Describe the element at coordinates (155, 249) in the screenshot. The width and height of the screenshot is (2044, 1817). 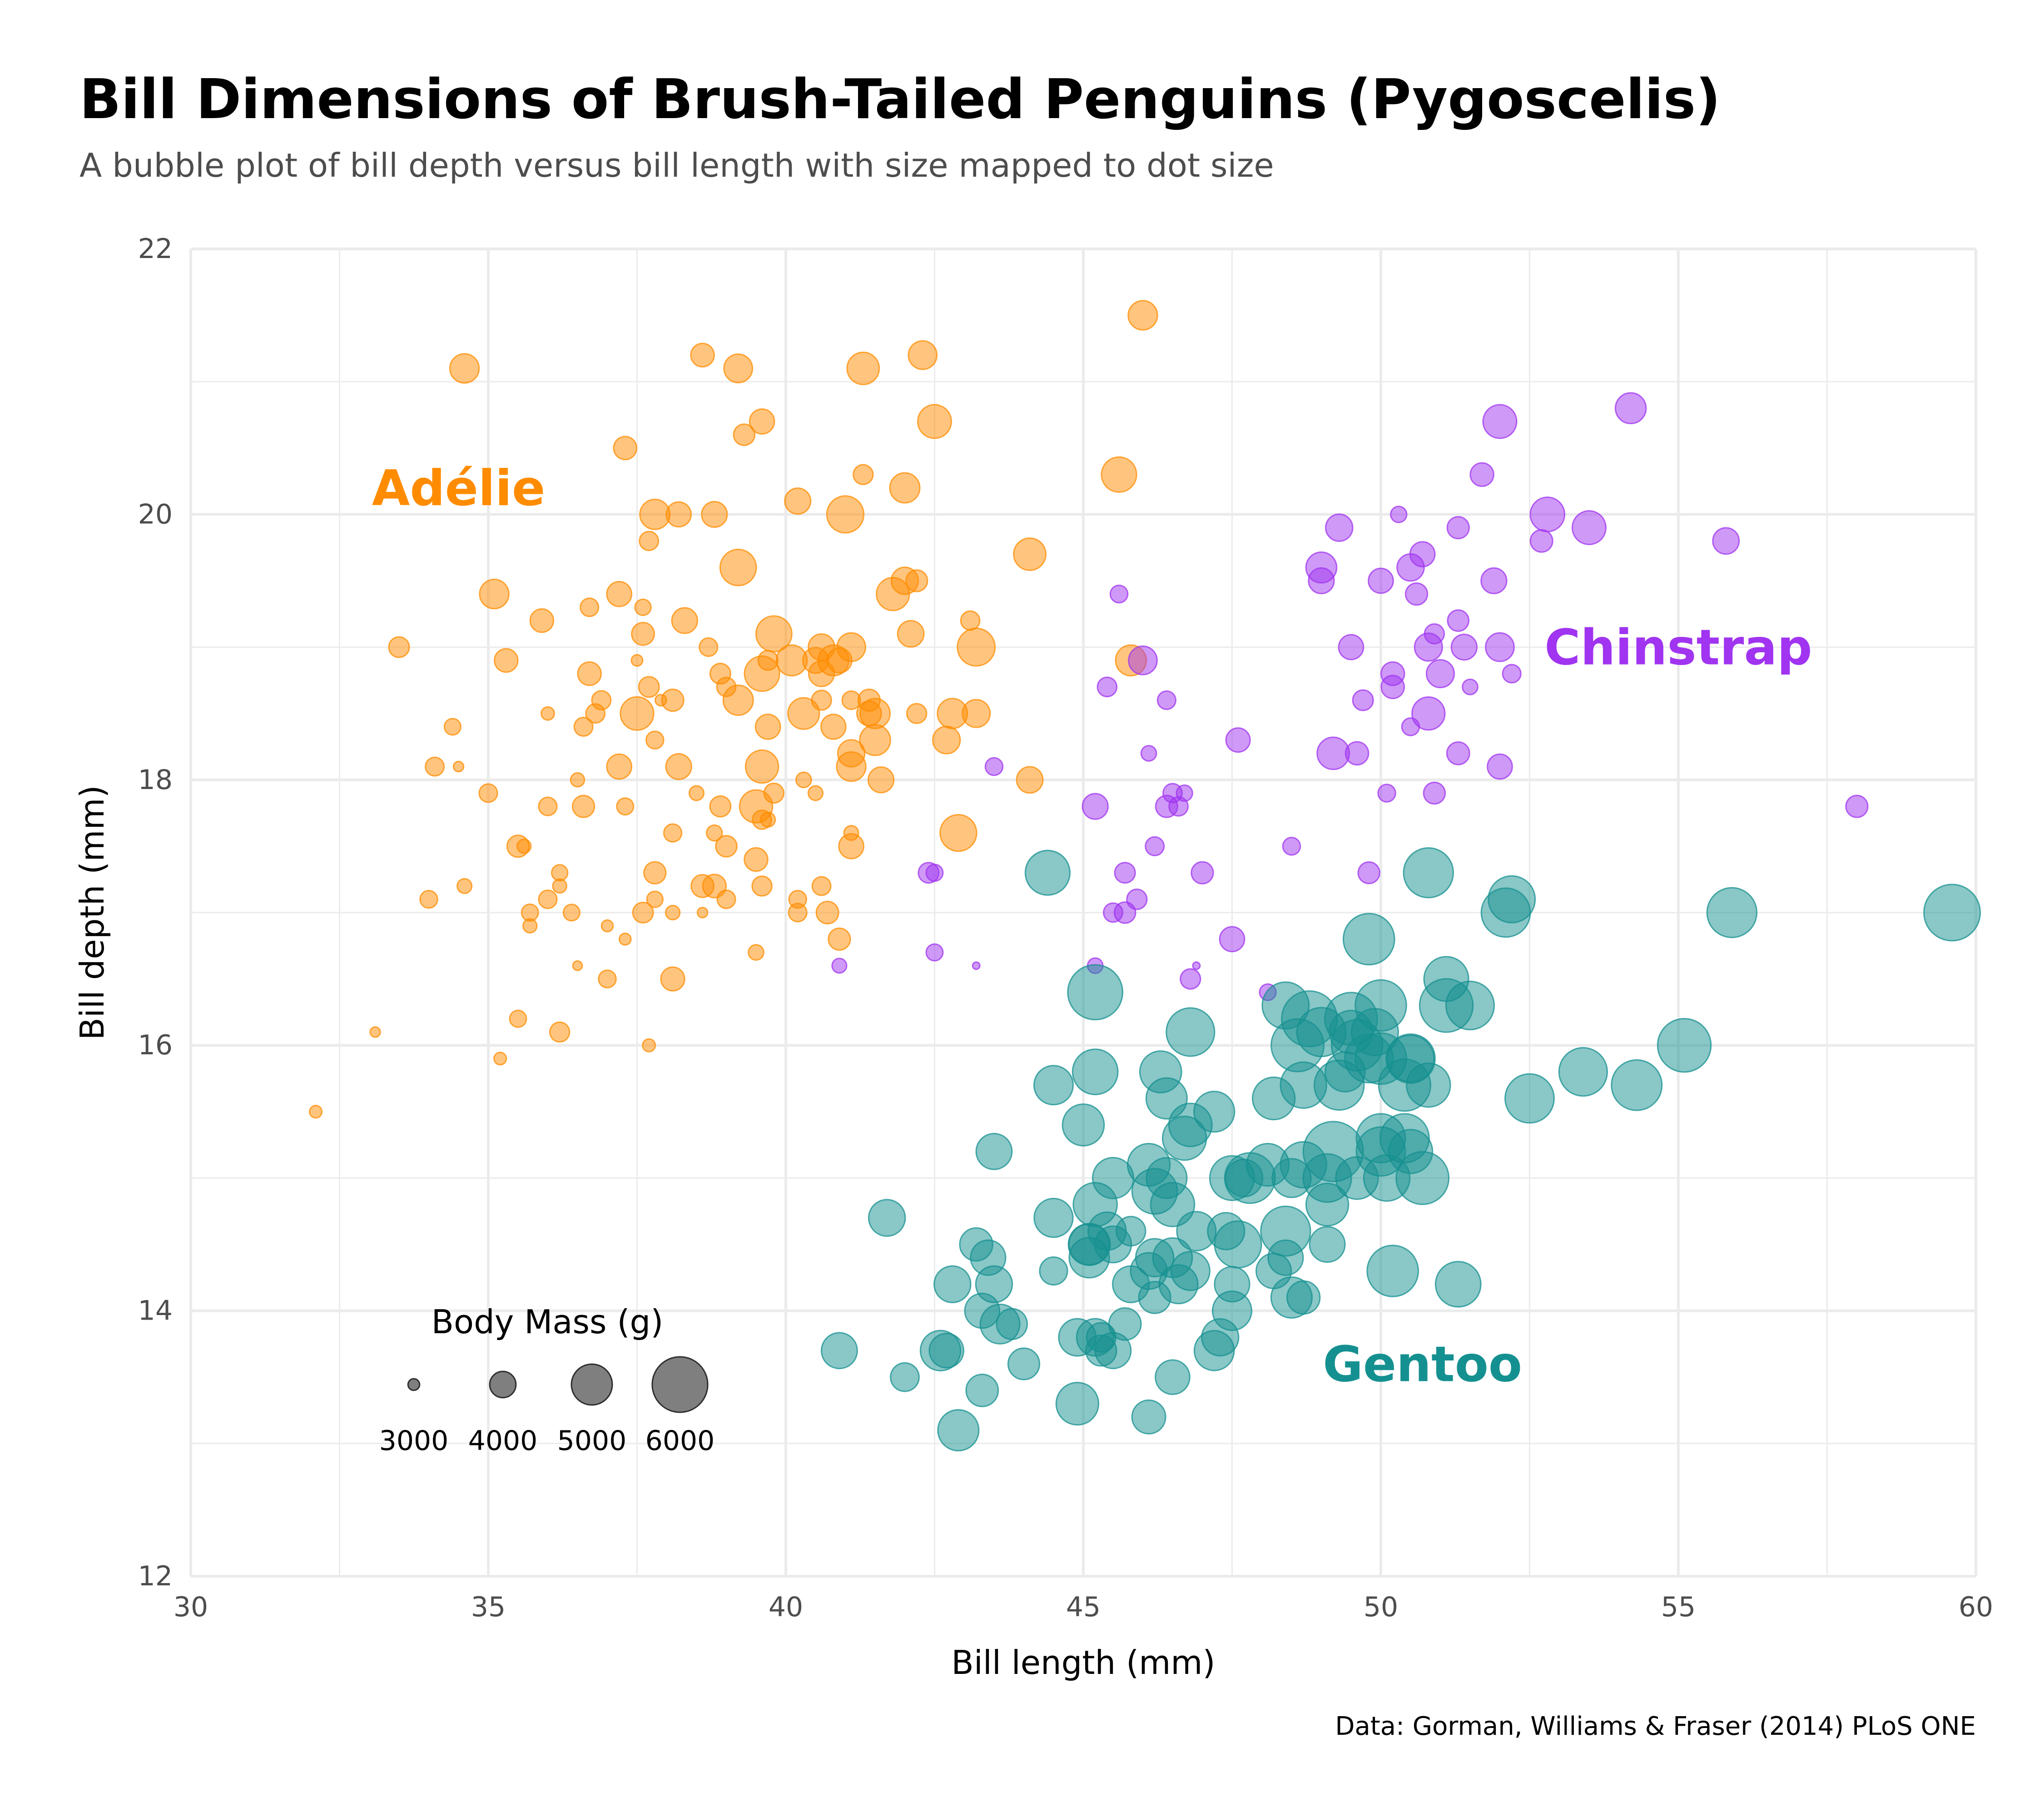
I see `y-tick-label: 22` at that location.